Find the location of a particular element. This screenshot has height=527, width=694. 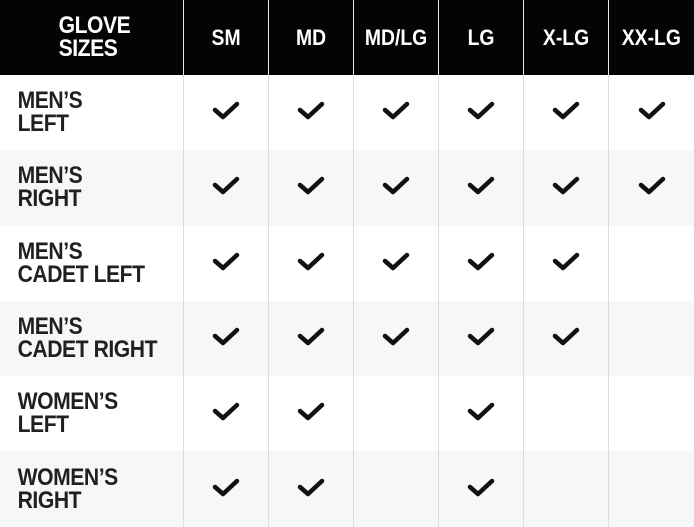

size-header: MD/LG is located at coordinates (395, 37).